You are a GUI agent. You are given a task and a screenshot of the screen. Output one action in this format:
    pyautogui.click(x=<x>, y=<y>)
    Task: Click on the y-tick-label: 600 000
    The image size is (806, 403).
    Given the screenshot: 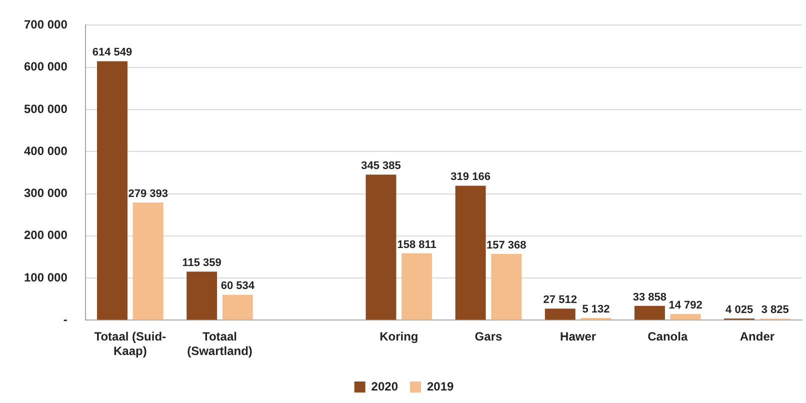 What is the action you would take?
    pyautogui.click(x=46, y=67)
    